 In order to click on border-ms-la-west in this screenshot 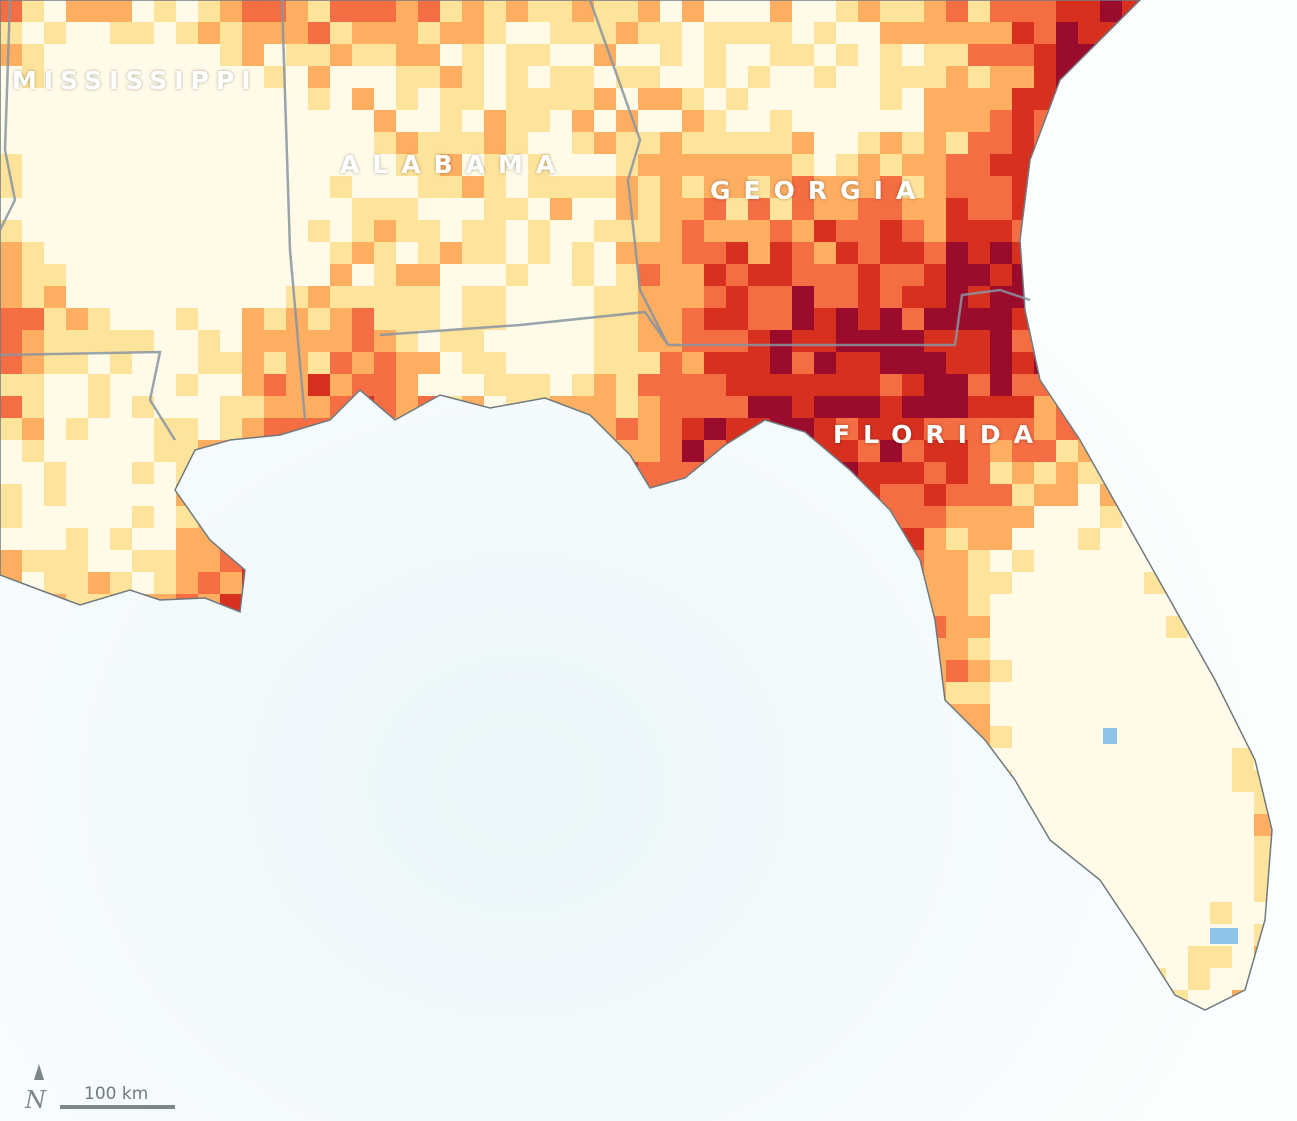, I will do `click(8, 115)`.